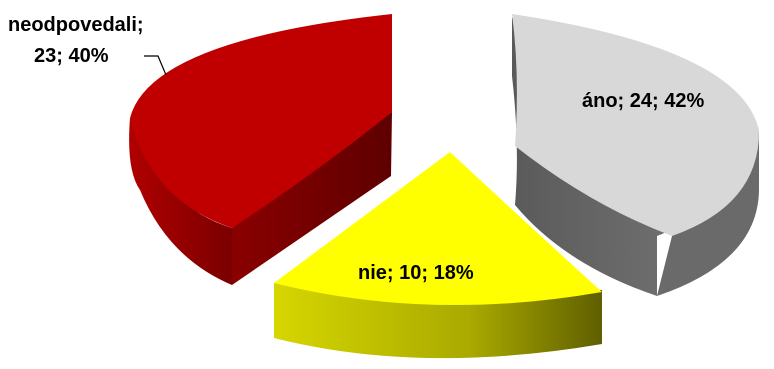  Describe the element at coordinates (416, 273) in the screenshot. I see `label-nie: nie; 10; 18%` at that location.